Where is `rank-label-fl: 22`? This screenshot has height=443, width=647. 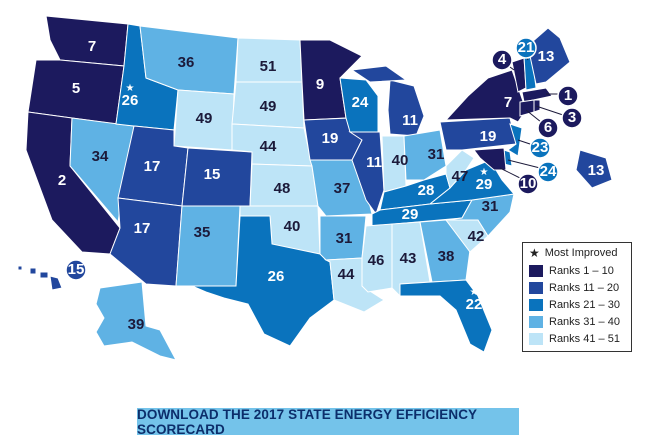
rank-label-fl: 22 is located at coordinates (474, 304).